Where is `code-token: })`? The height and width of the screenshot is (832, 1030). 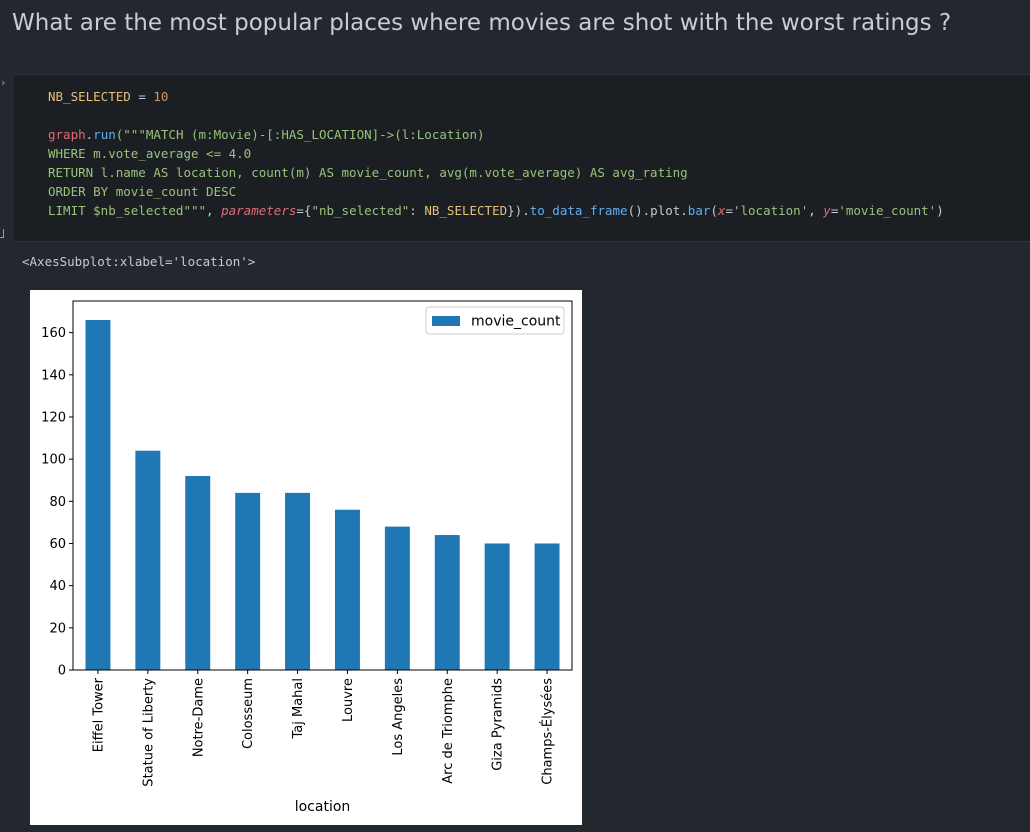 code-token: }) is located at coordinates (515, 210).